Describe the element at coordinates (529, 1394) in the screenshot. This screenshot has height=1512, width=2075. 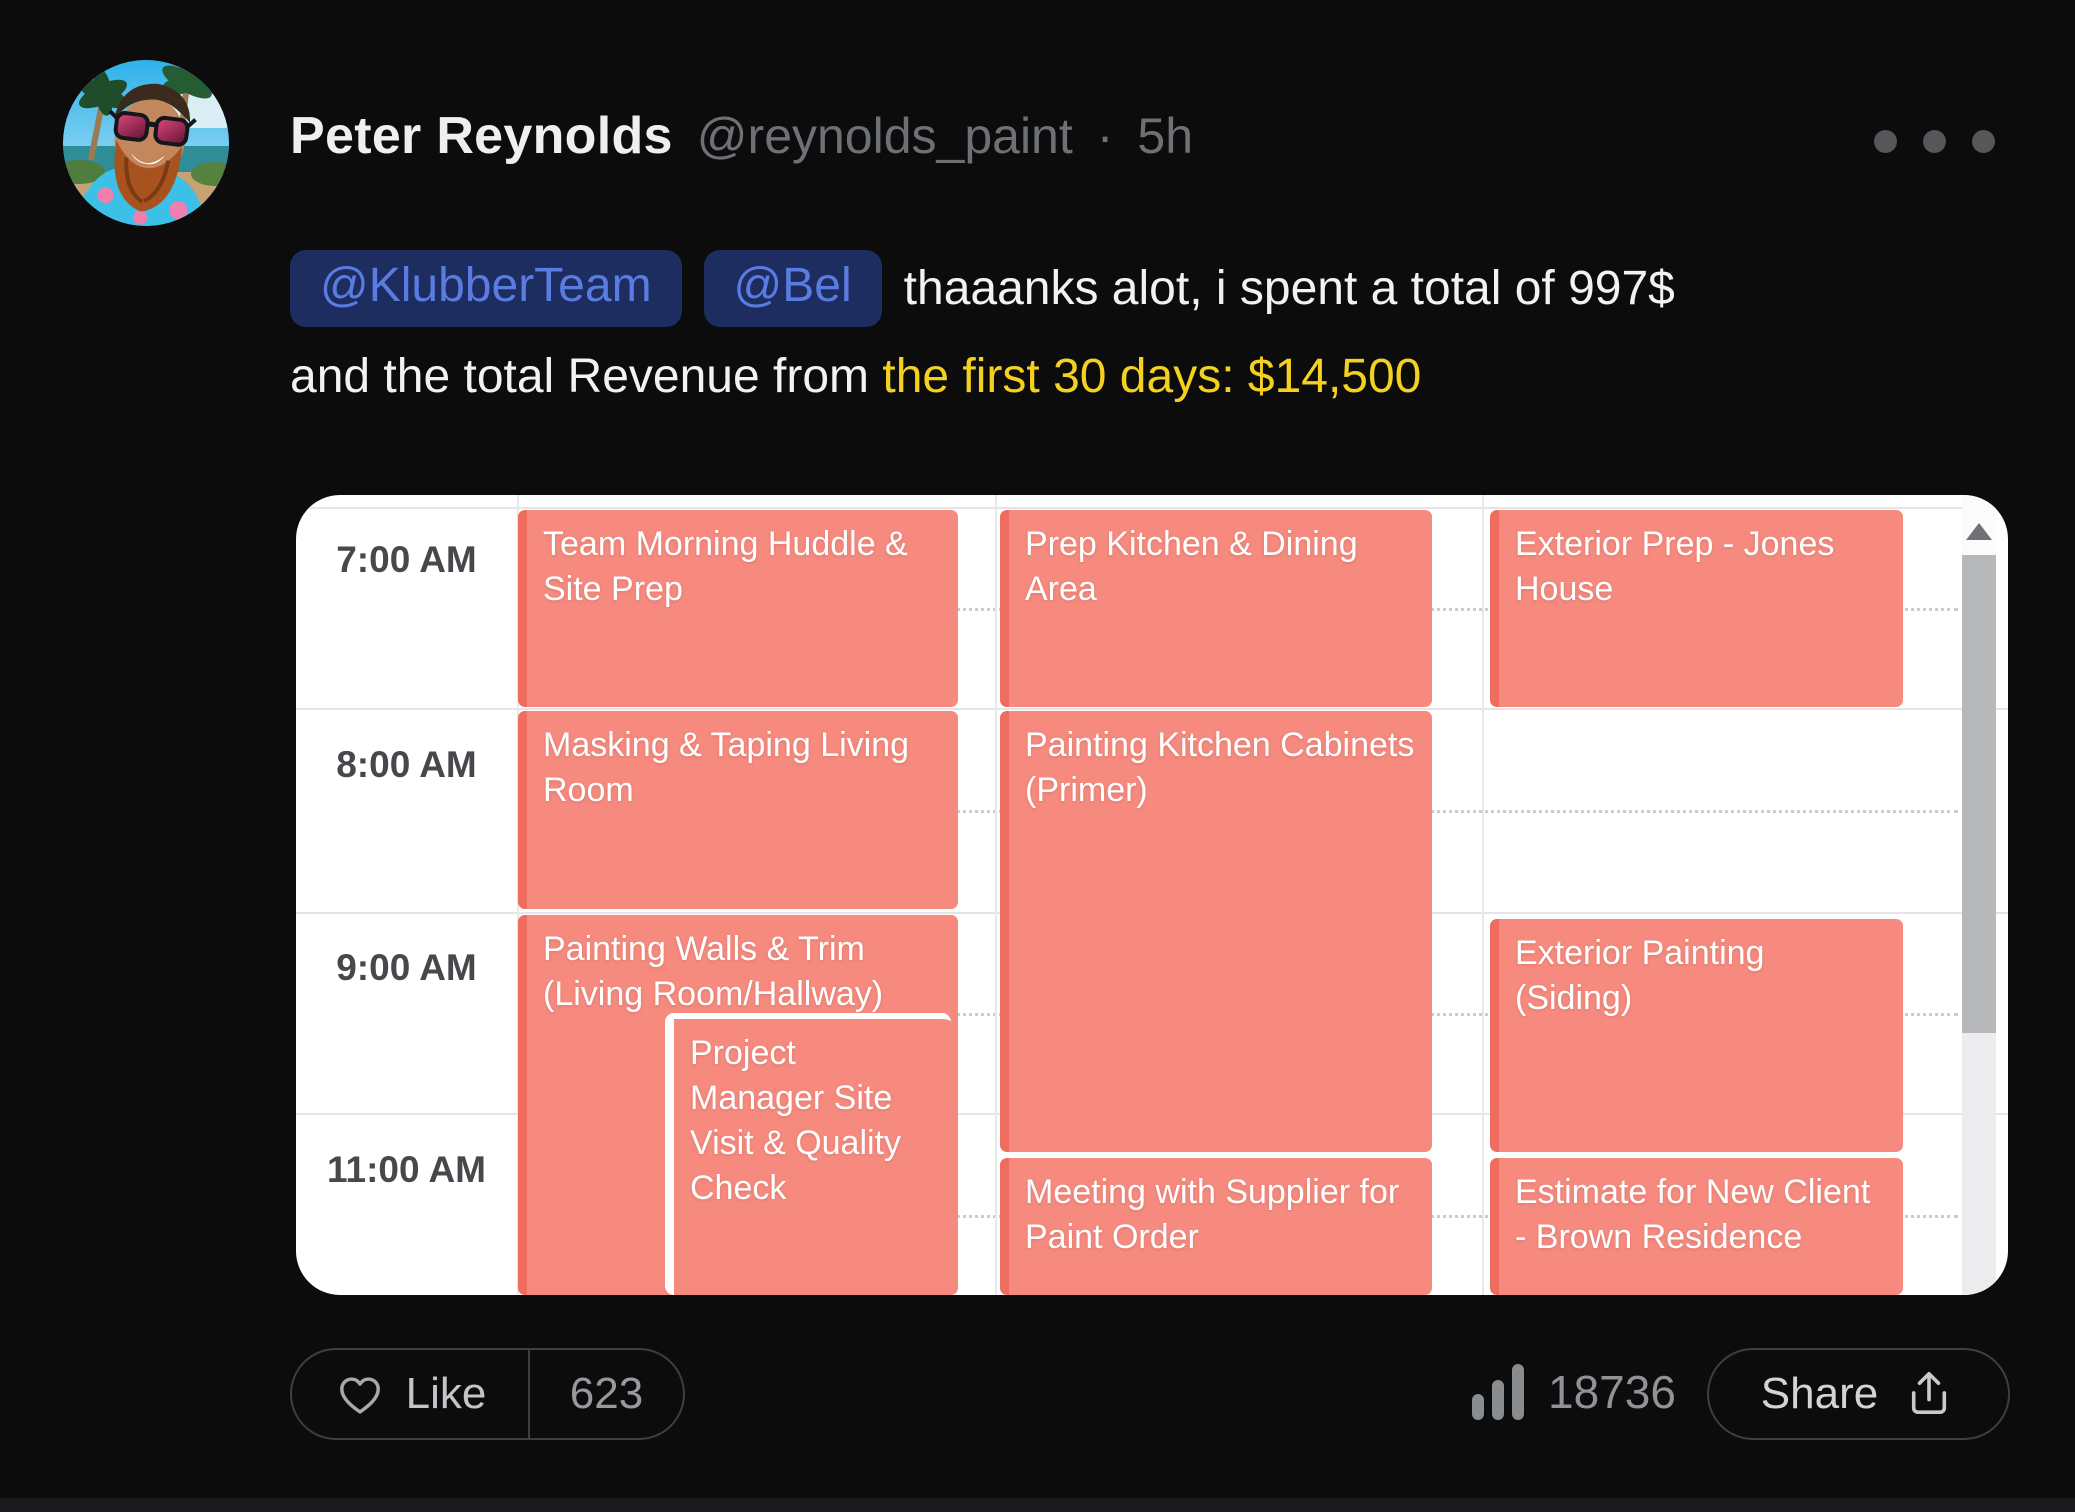
I see `like-divider` at that location.